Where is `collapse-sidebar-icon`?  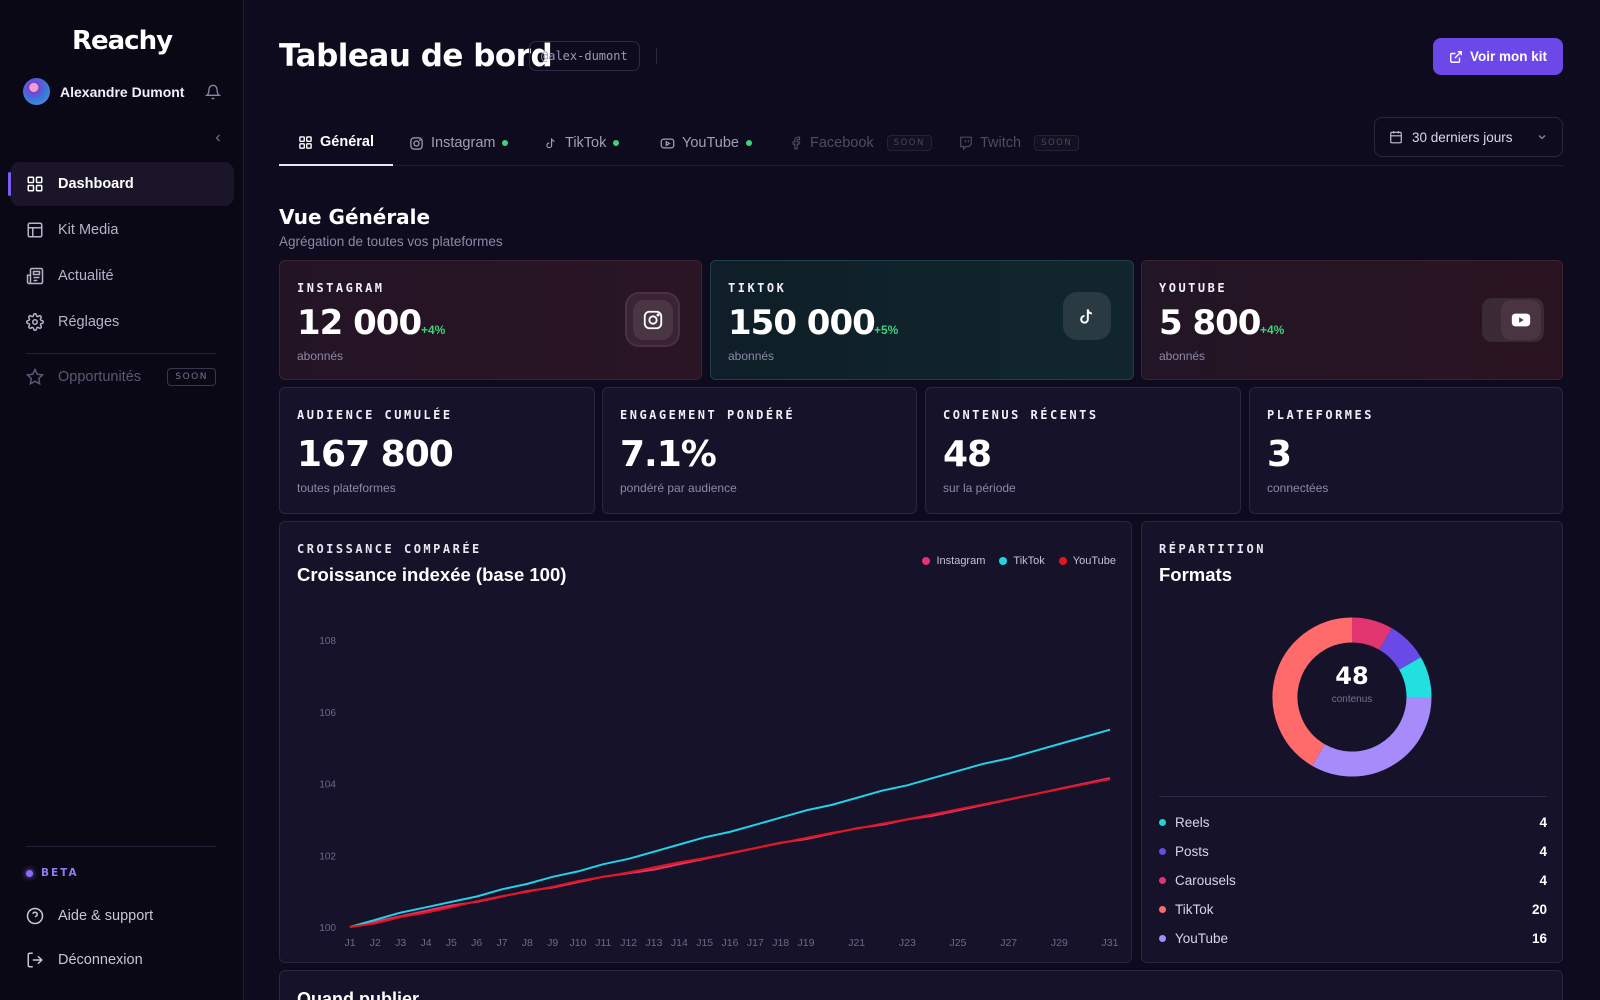 collapse-sidebar-icon is located at coordinates (218, 139).